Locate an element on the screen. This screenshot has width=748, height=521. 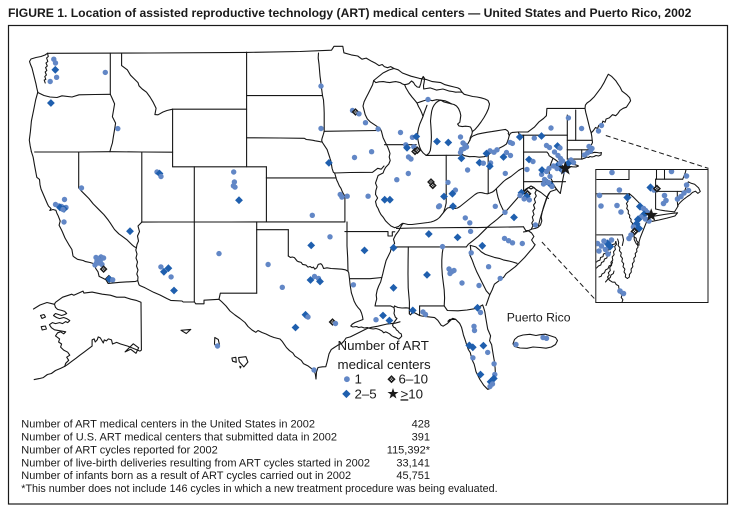
svg-text: 2–5 is located at coordinates (366, 393).